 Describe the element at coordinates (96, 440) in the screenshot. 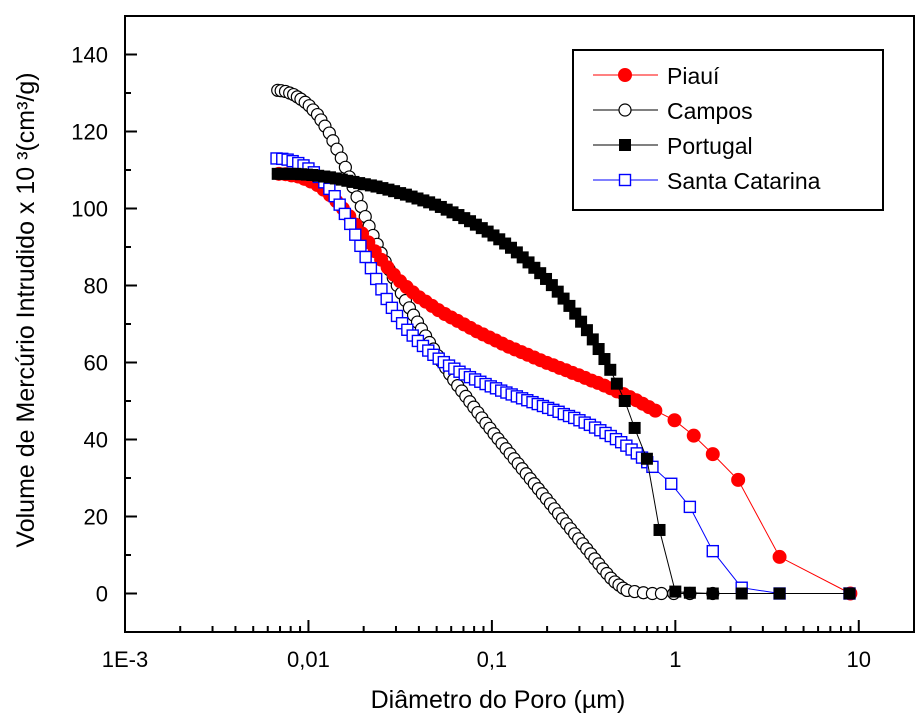

I see `y-tick-label: 40` at that location.